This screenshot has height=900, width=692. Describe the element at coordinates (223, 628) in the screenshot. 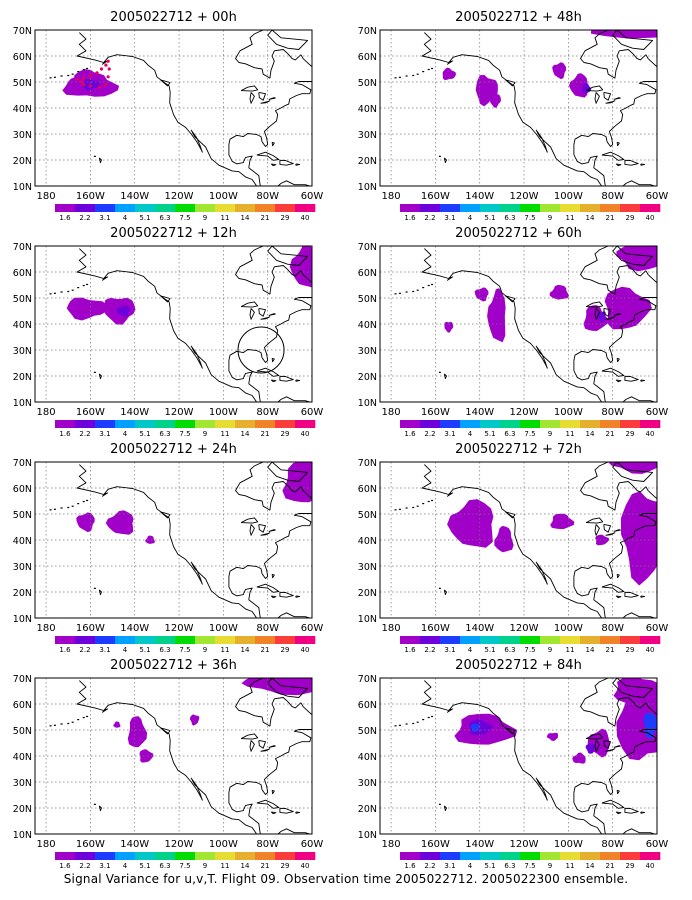

I see `lon-label: 100W` at that location.